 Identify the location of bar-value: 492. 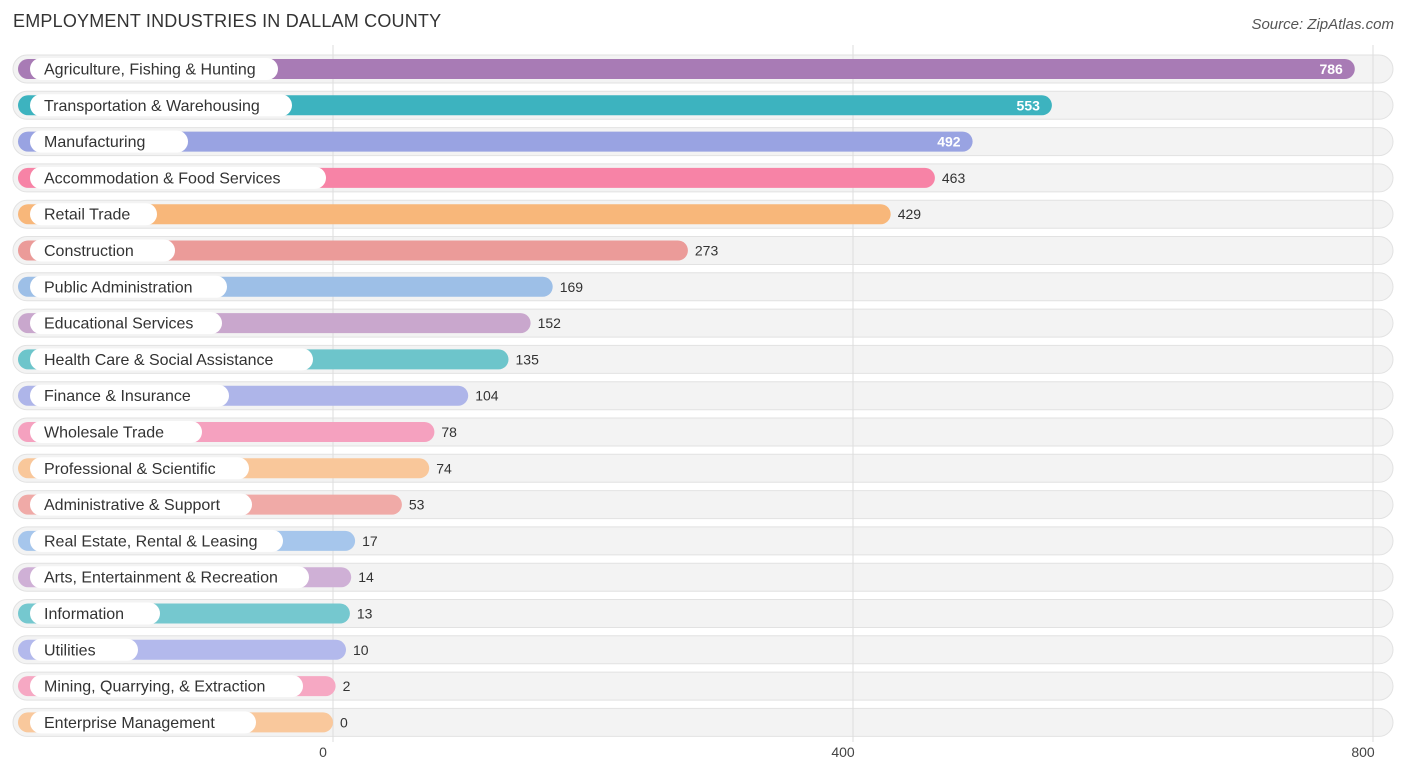
(949, 142).